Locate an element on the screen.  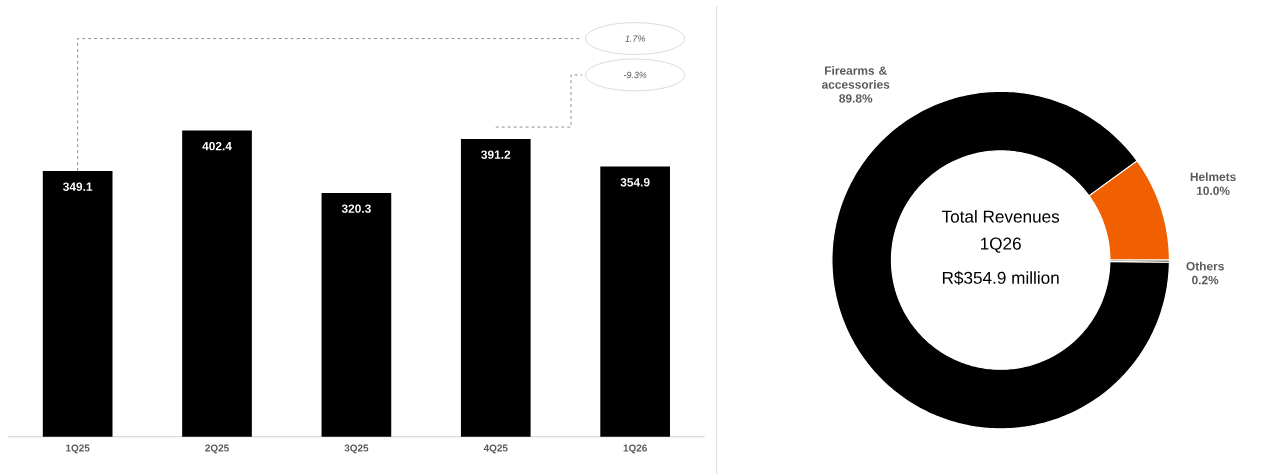
text: -9.3% is located at coordinates (635, 75).